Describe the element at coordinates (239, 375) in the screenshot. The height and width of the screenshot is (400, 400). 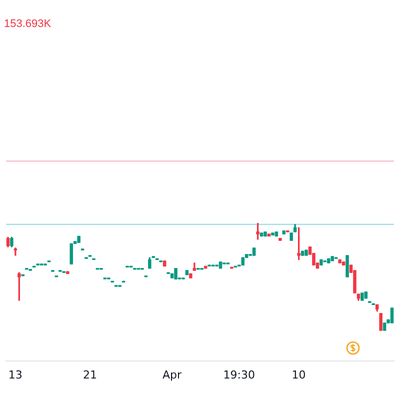
I see `x-tick-label: 19:30` at that location.